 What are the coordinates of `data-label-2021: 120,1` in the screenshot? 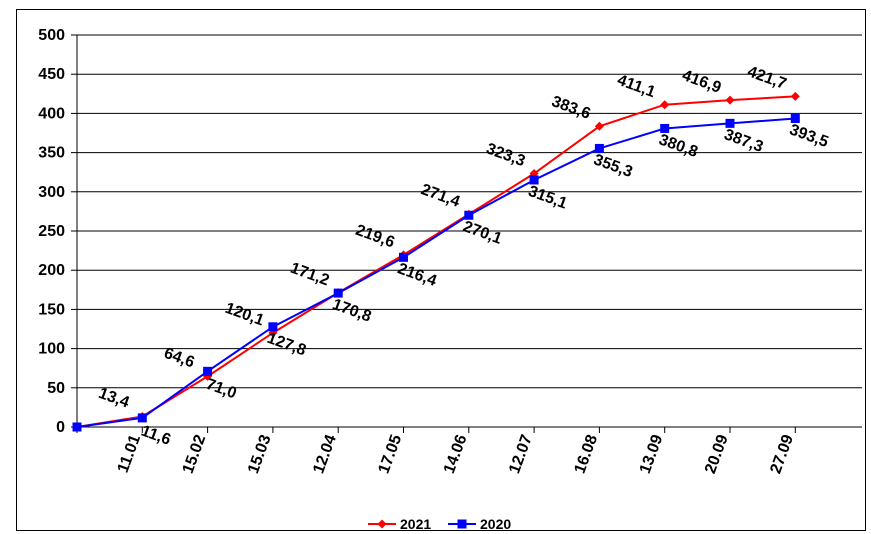 It's located at (245, 315).